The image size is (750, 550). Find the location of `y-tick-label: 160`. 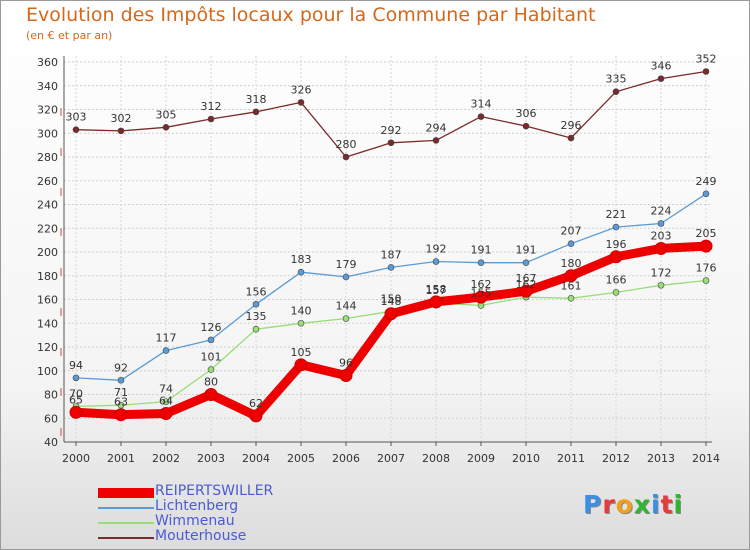

y-tick-label: 160 is located at coordinates (47, 300).